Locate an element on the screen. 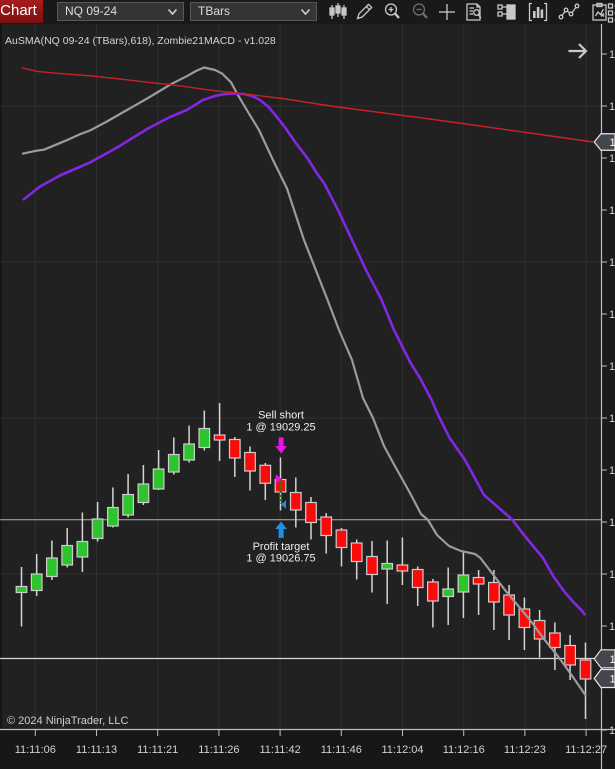 The height and width of the screenshot is (769, 615). svg-text: Sell short is located at coordinates (281, 416).